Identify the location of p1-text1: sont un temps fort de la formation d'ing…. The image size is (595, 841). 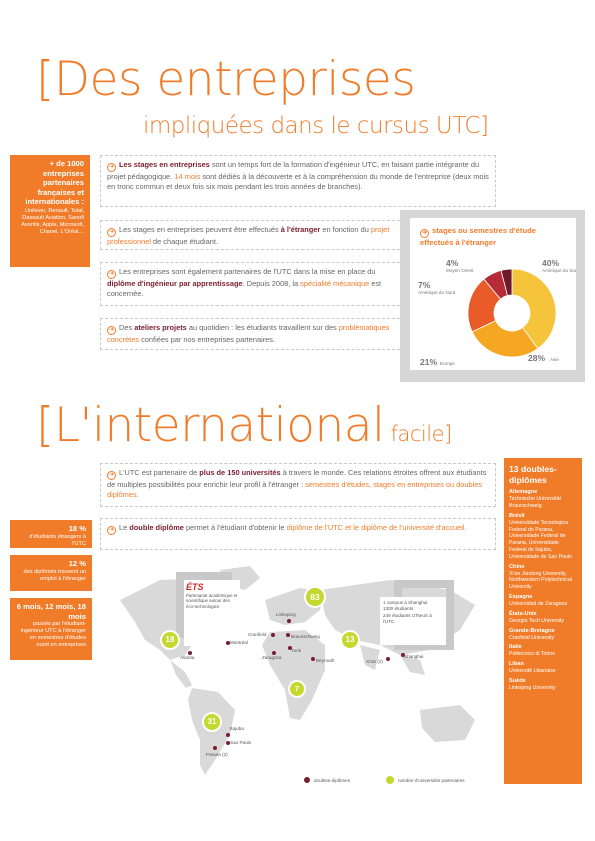
(293, 170).